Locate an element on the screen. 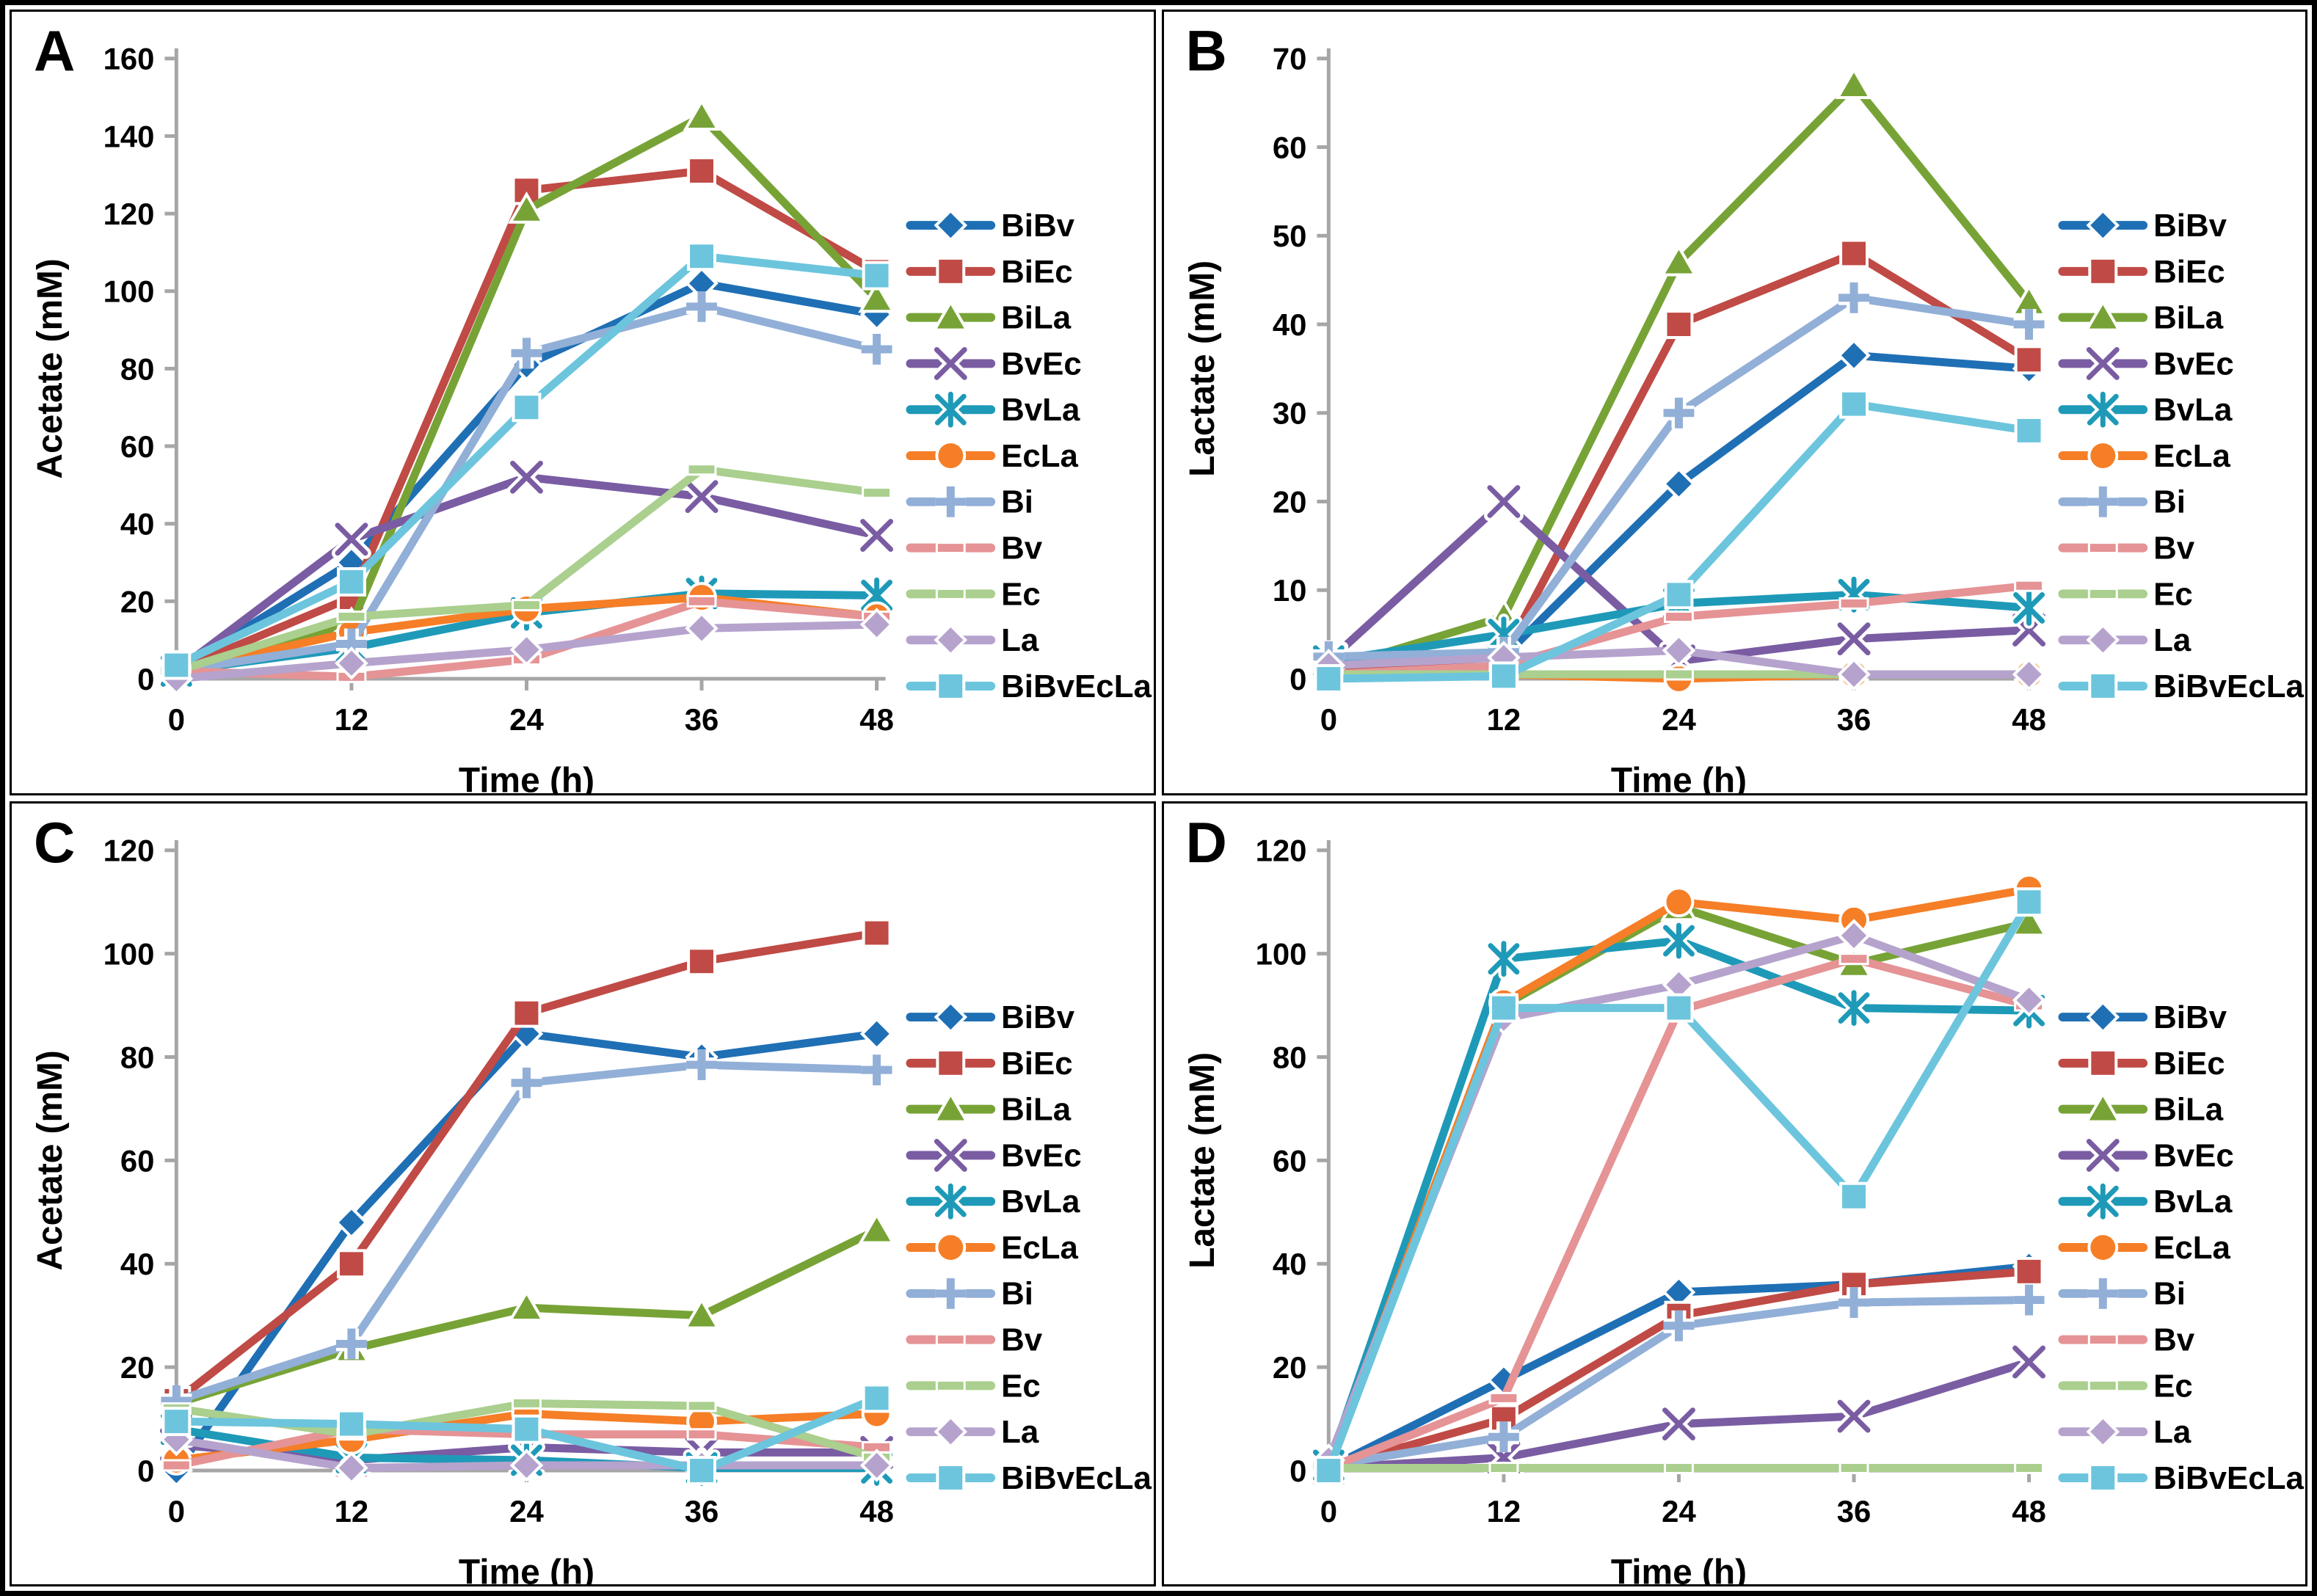 The width and height of the screenshot is (2317, 1596). y-tick-label: 140 is located at coordinates (129, 136).